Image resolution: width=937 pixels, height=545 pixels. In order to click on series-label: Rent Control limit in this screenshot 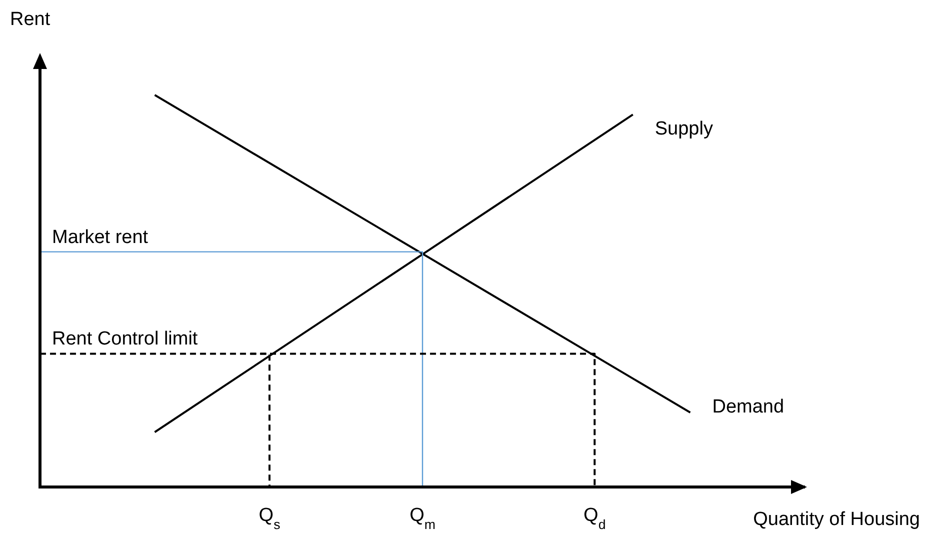, I will do `click(125, 339)`.